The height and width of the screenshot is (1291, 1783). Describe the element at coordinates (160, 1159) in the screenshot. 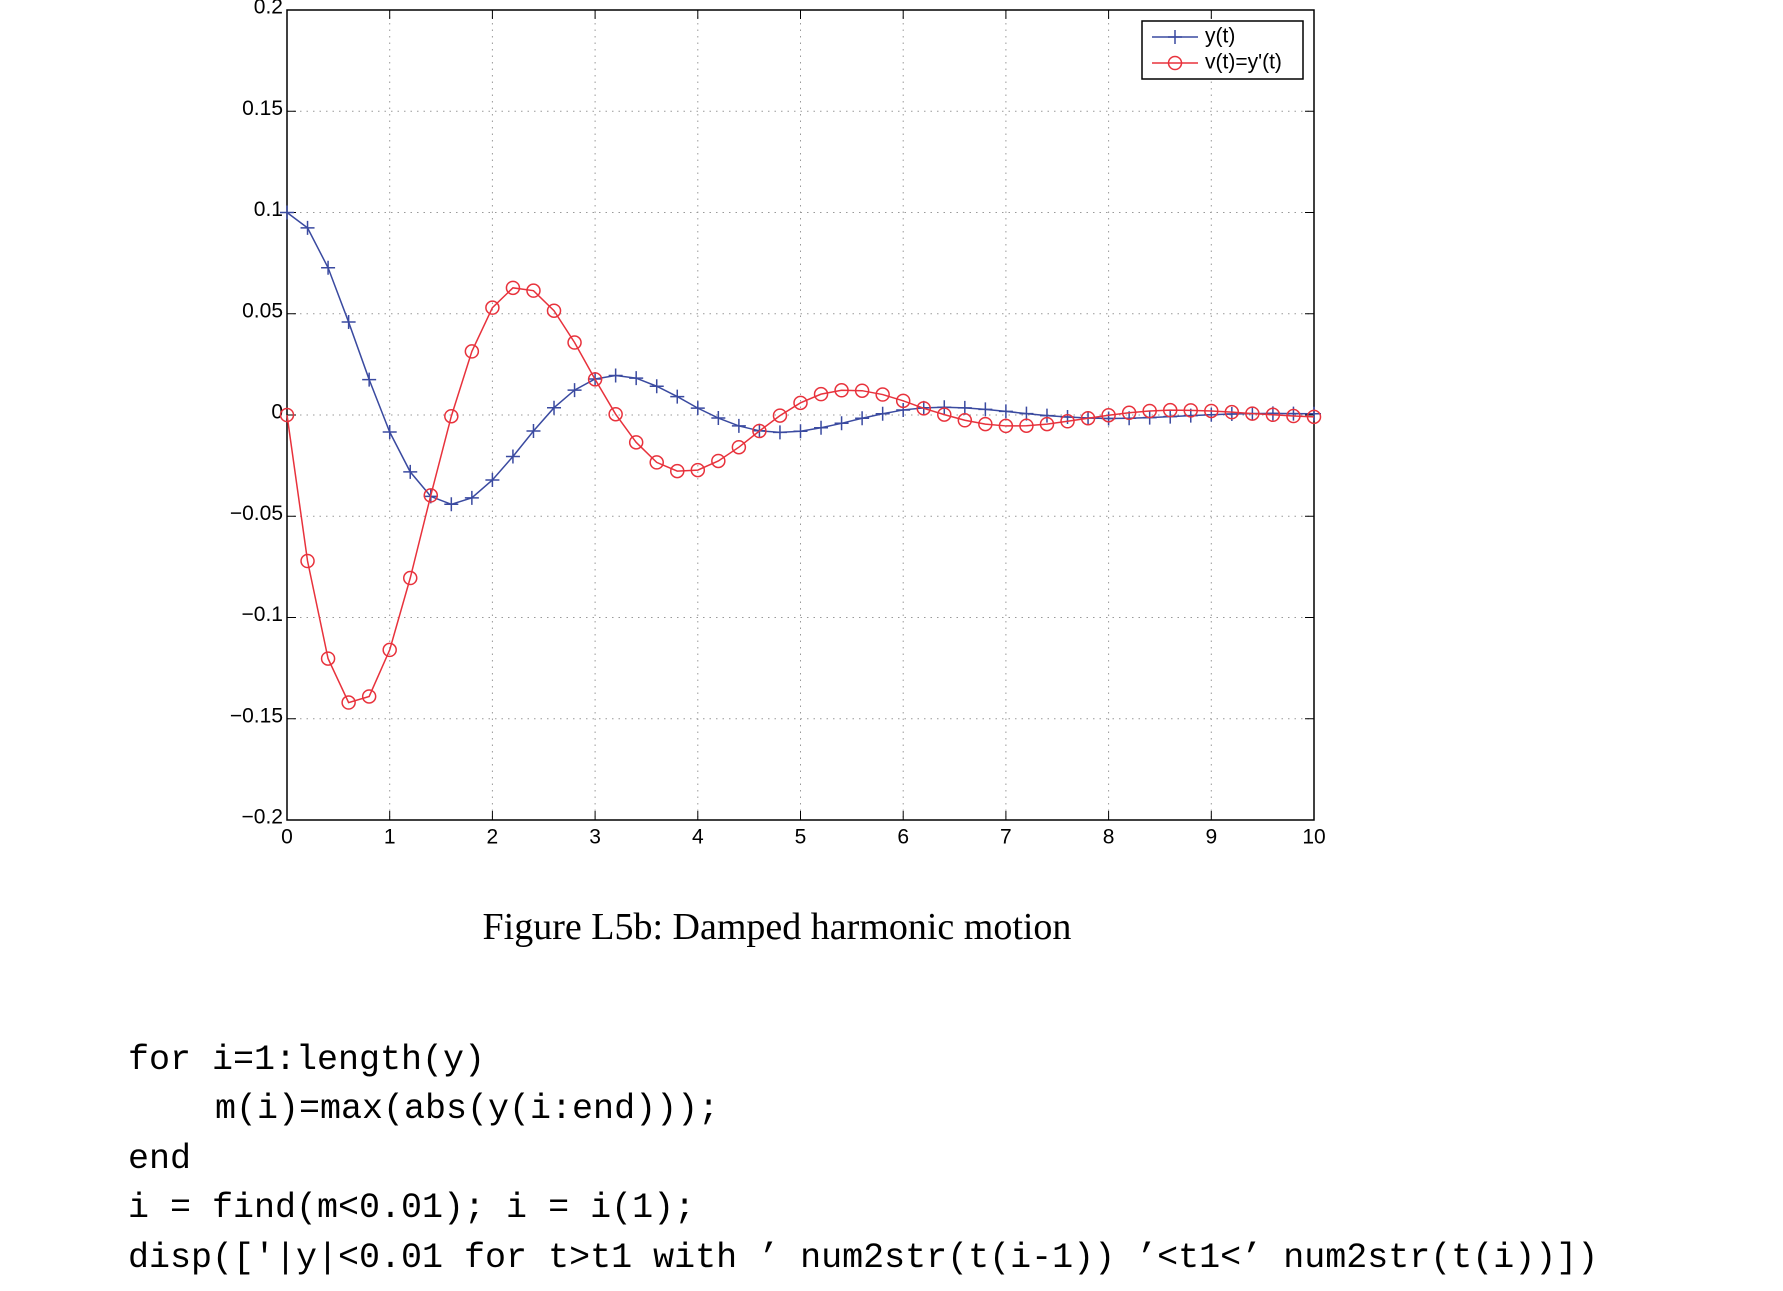

I see `code-line: end` at that location.